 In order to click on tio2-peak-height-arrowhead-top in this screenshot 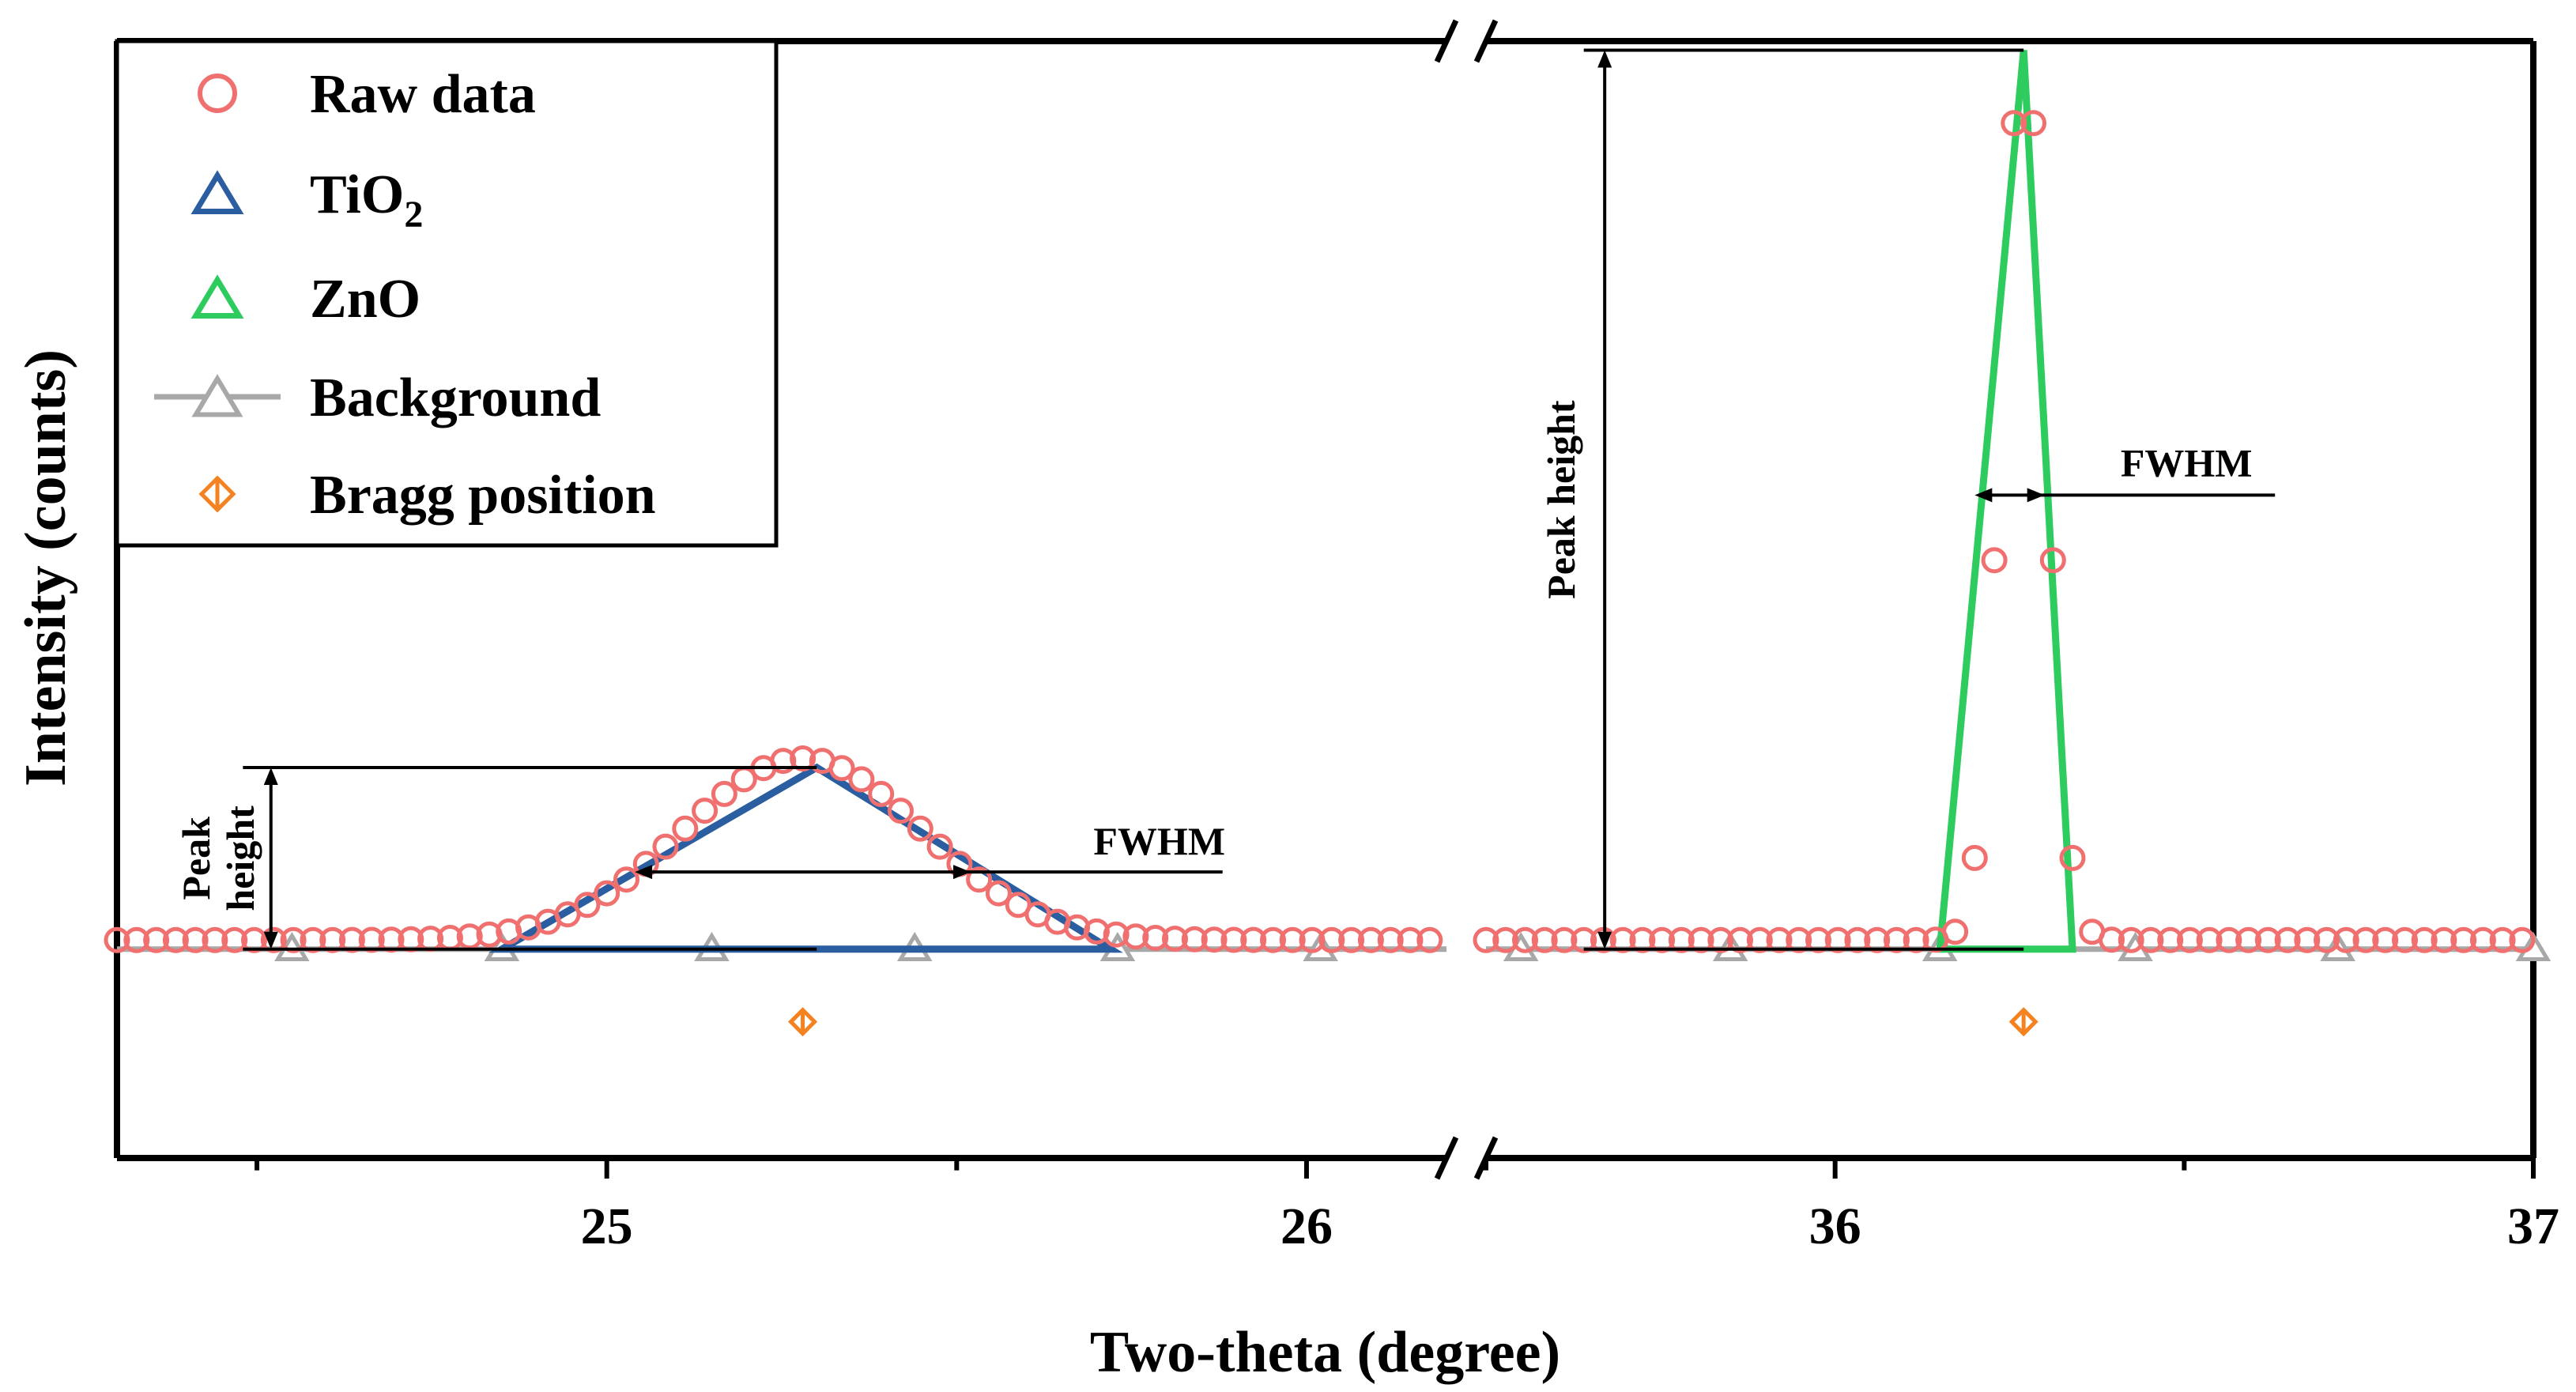, I will do `click(270, 777)`.